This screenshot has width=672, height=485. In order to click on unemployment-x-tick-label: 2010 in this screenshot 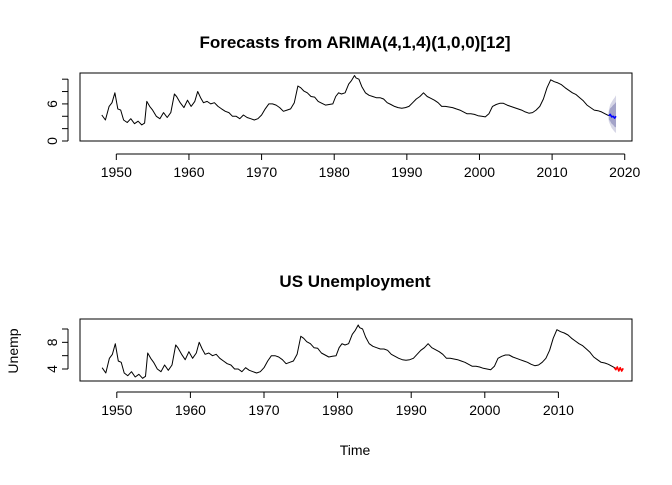, I will do `click(558, 410)`.